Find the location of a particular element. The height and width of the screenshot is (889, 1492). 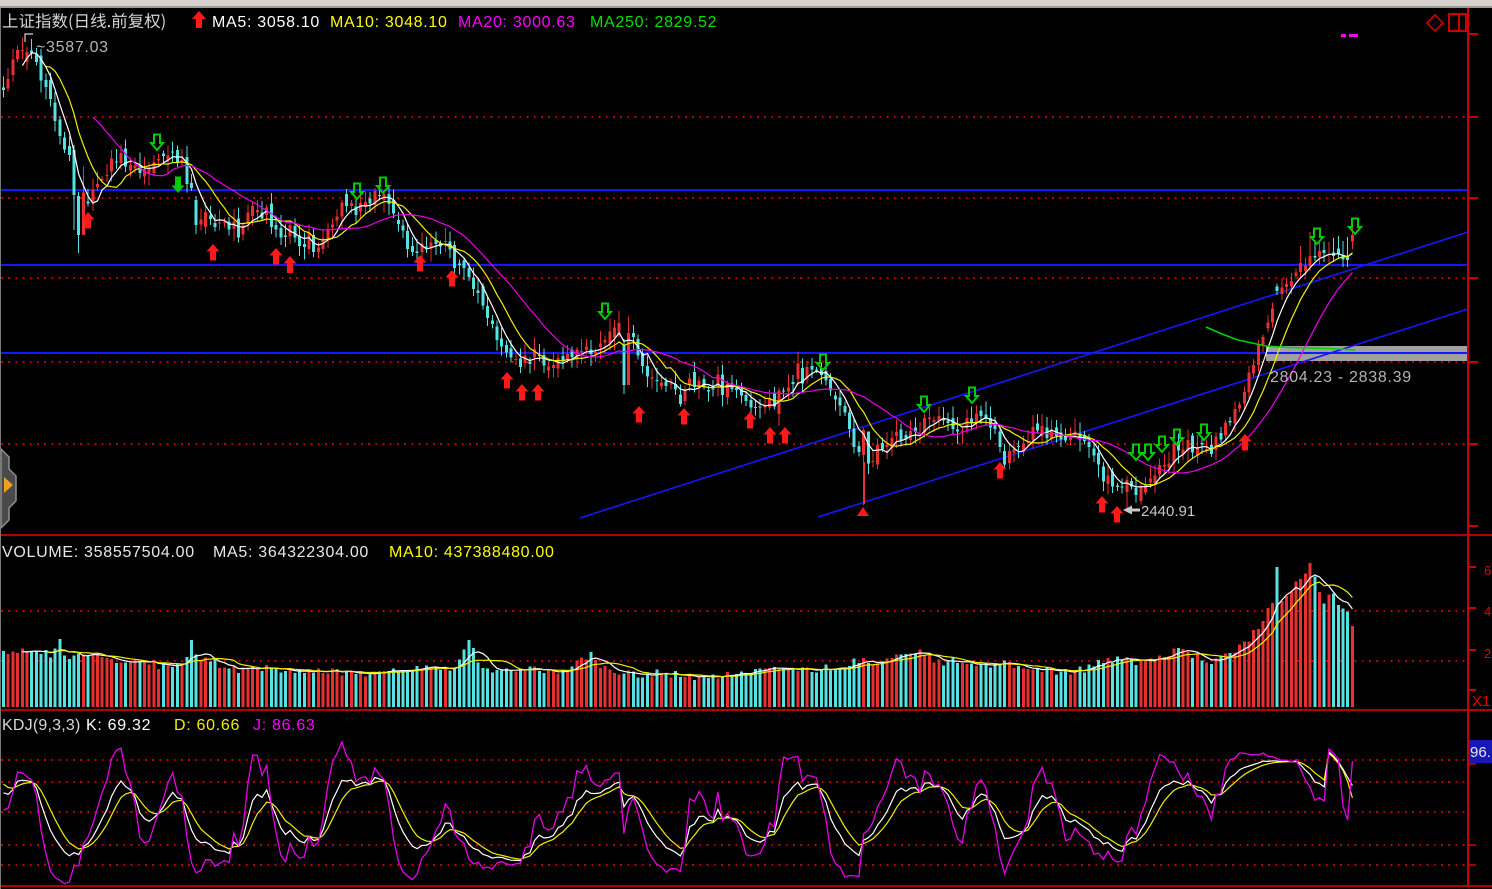

svg-text: J: 86.63 is located at coordinates (284, 725).